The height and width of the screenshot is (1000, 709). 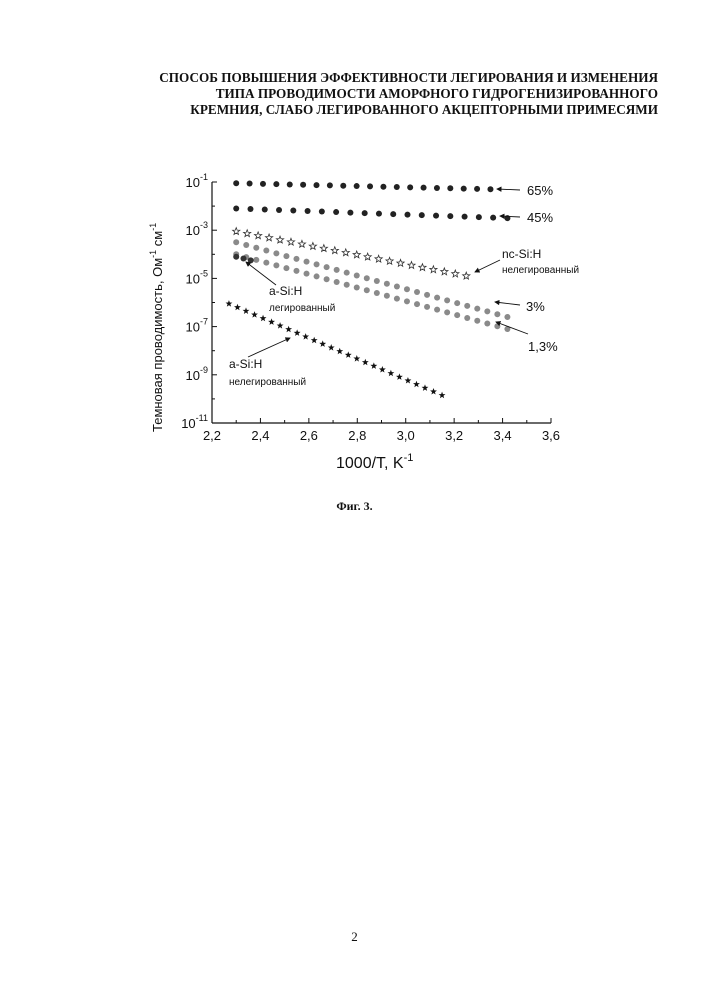 What do you see at coordinates (454, 435) in the screenshot?
I see `x-tick-label: 3,2` at bounding box center [454, 435].